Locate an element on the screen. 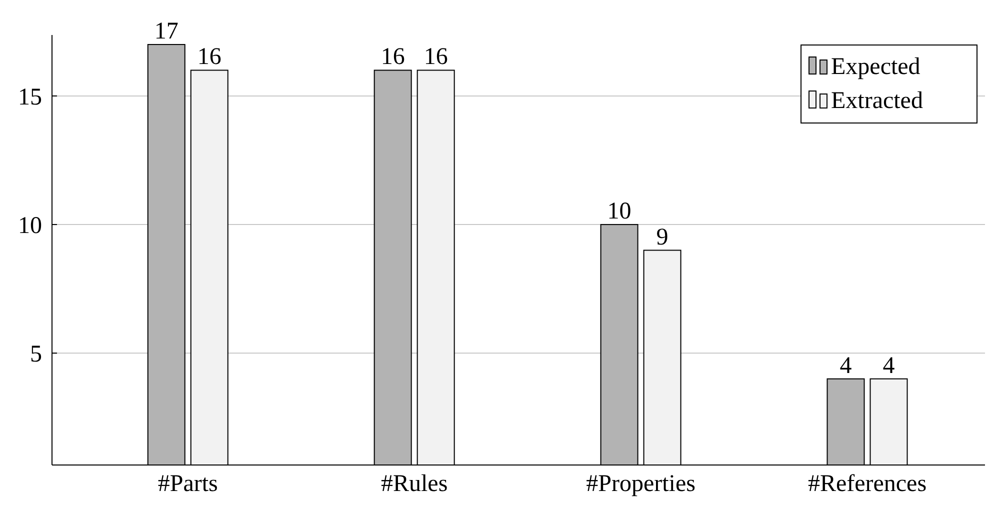 The width and height of the screenshot is (994, 505). data-label: 10 is located at coordinates (619, 211).